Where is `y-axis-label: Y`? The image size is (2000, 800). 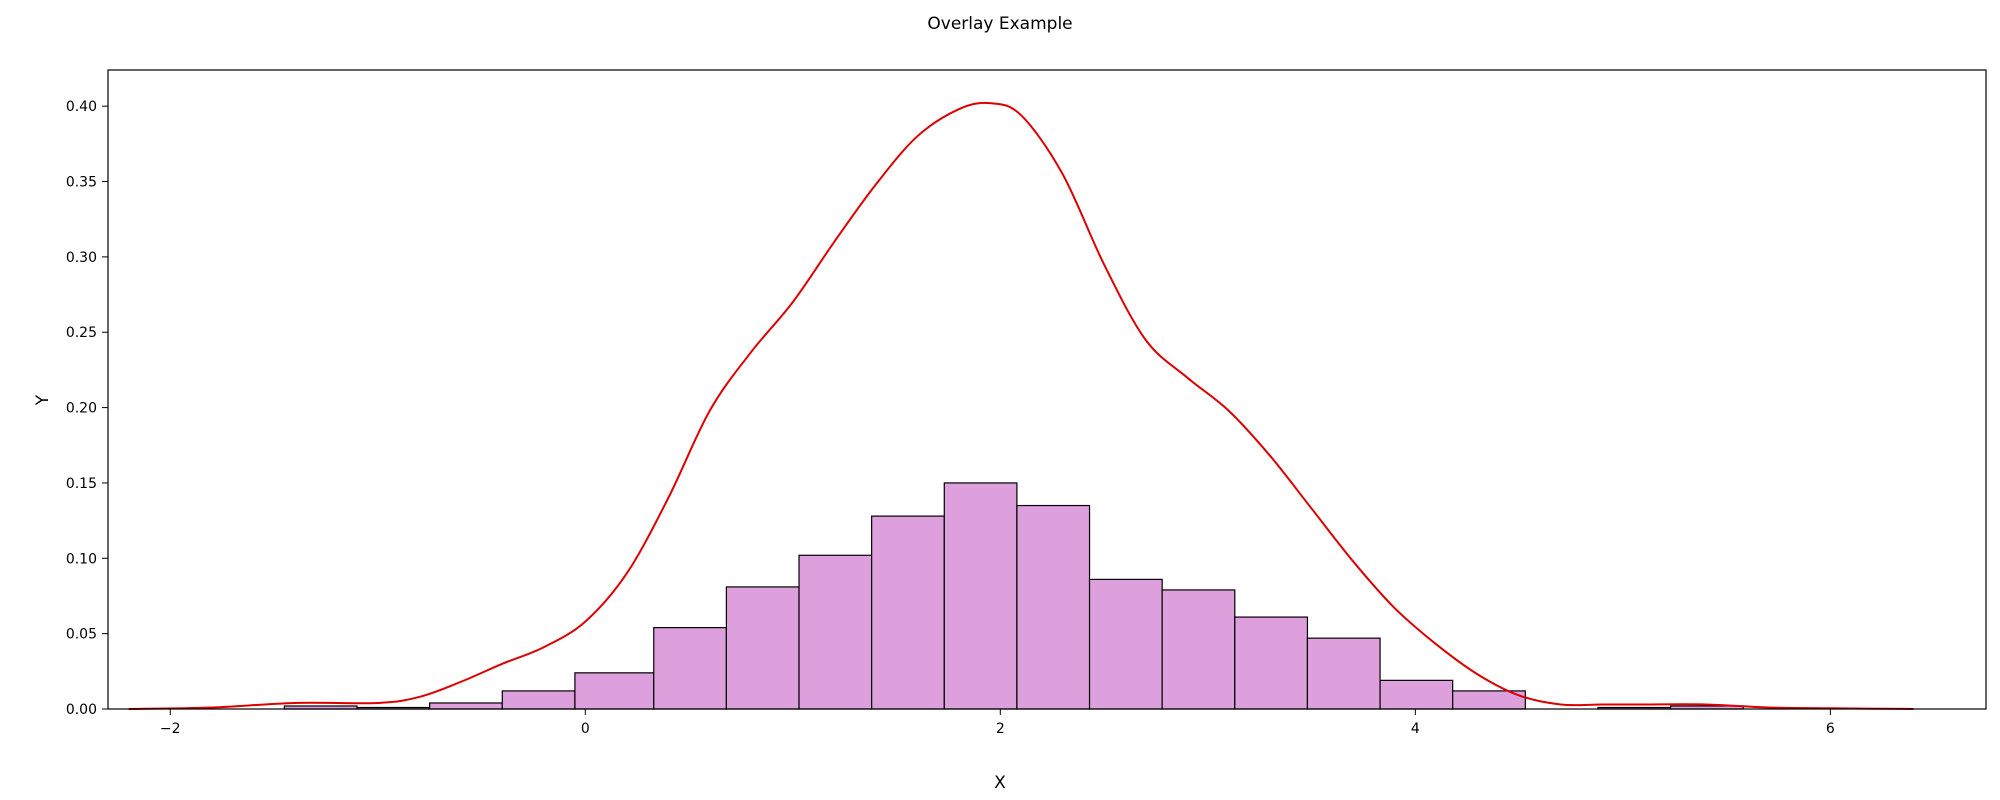
y-axis-label: Y is located at coordinates (43, 400).